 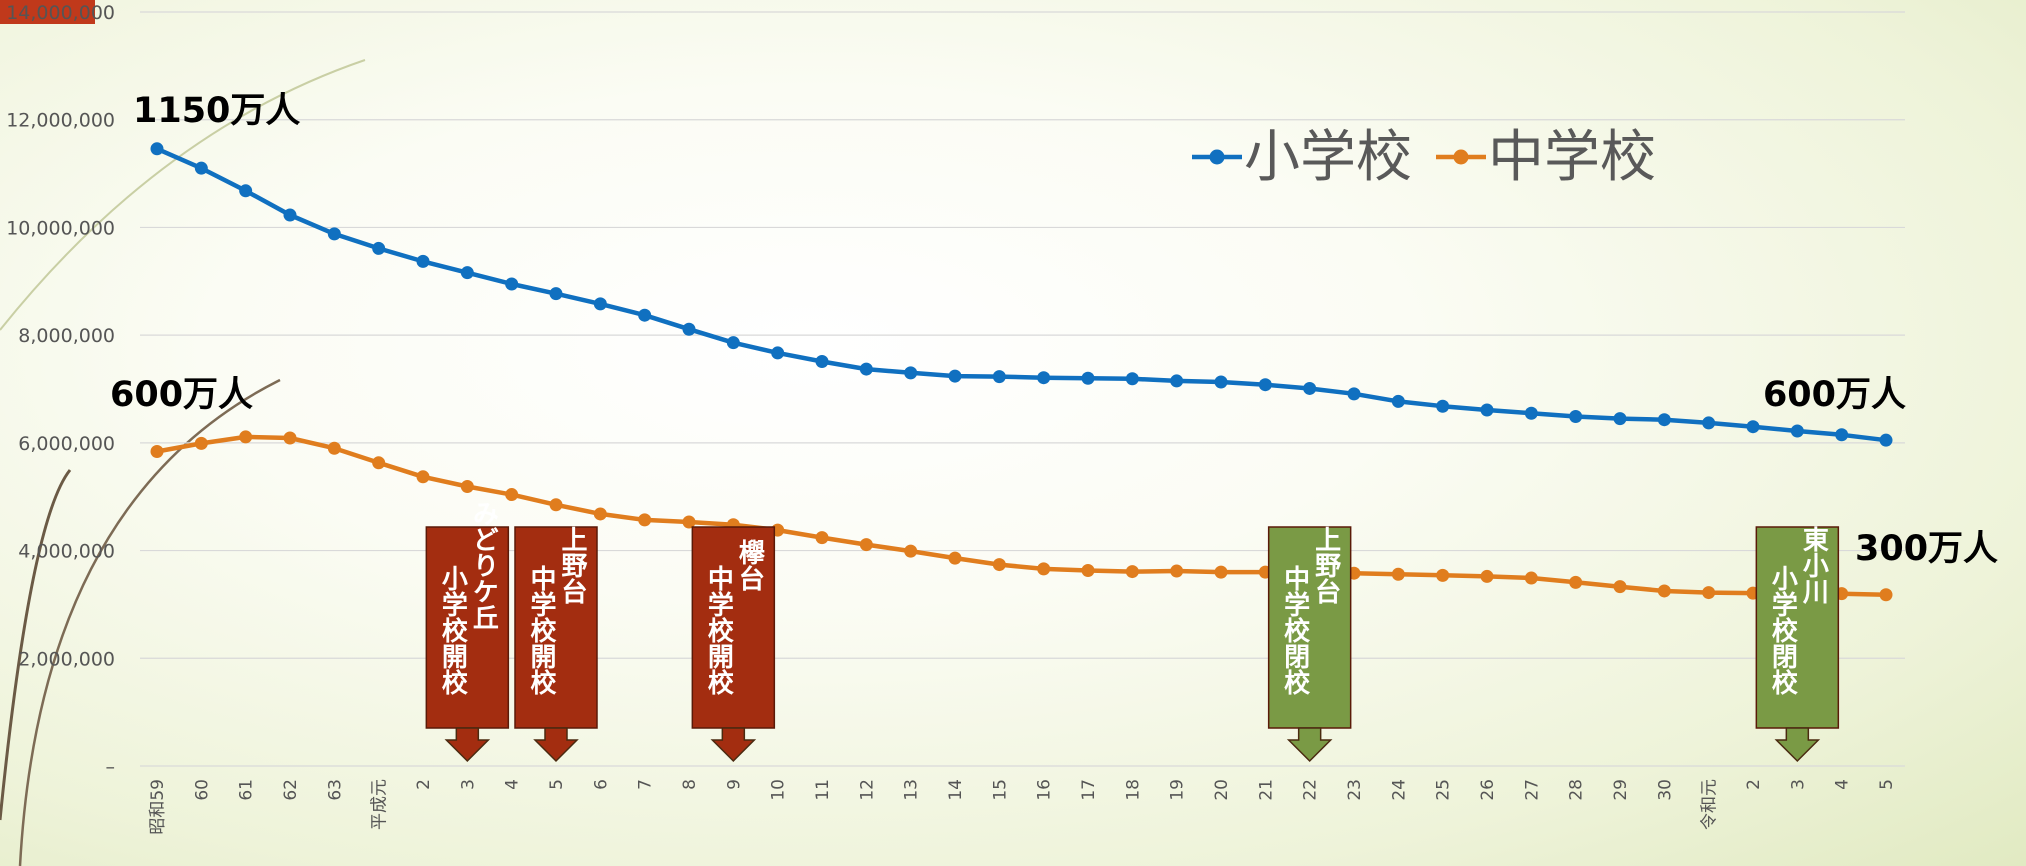 I want to click on x-tick-label: 4, so click(x=513, y=784).